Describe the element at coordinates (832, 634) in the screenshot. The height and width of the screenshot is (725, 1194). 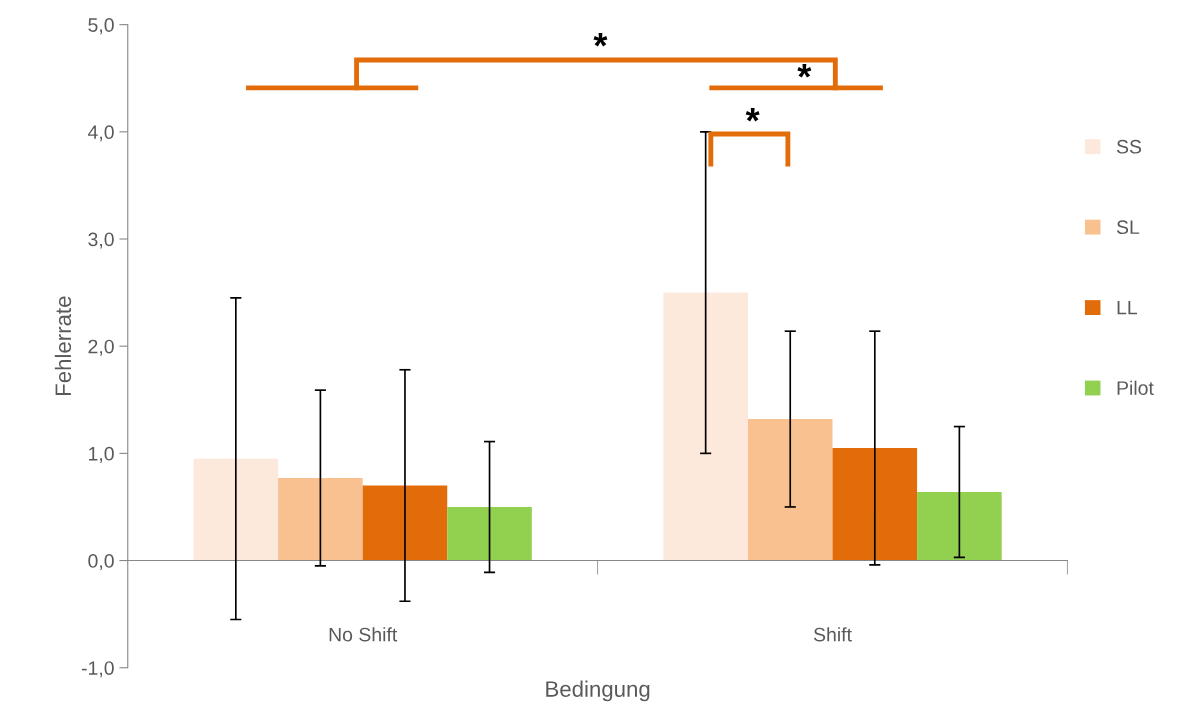
I see `x-tick-label: Shift` at that location.